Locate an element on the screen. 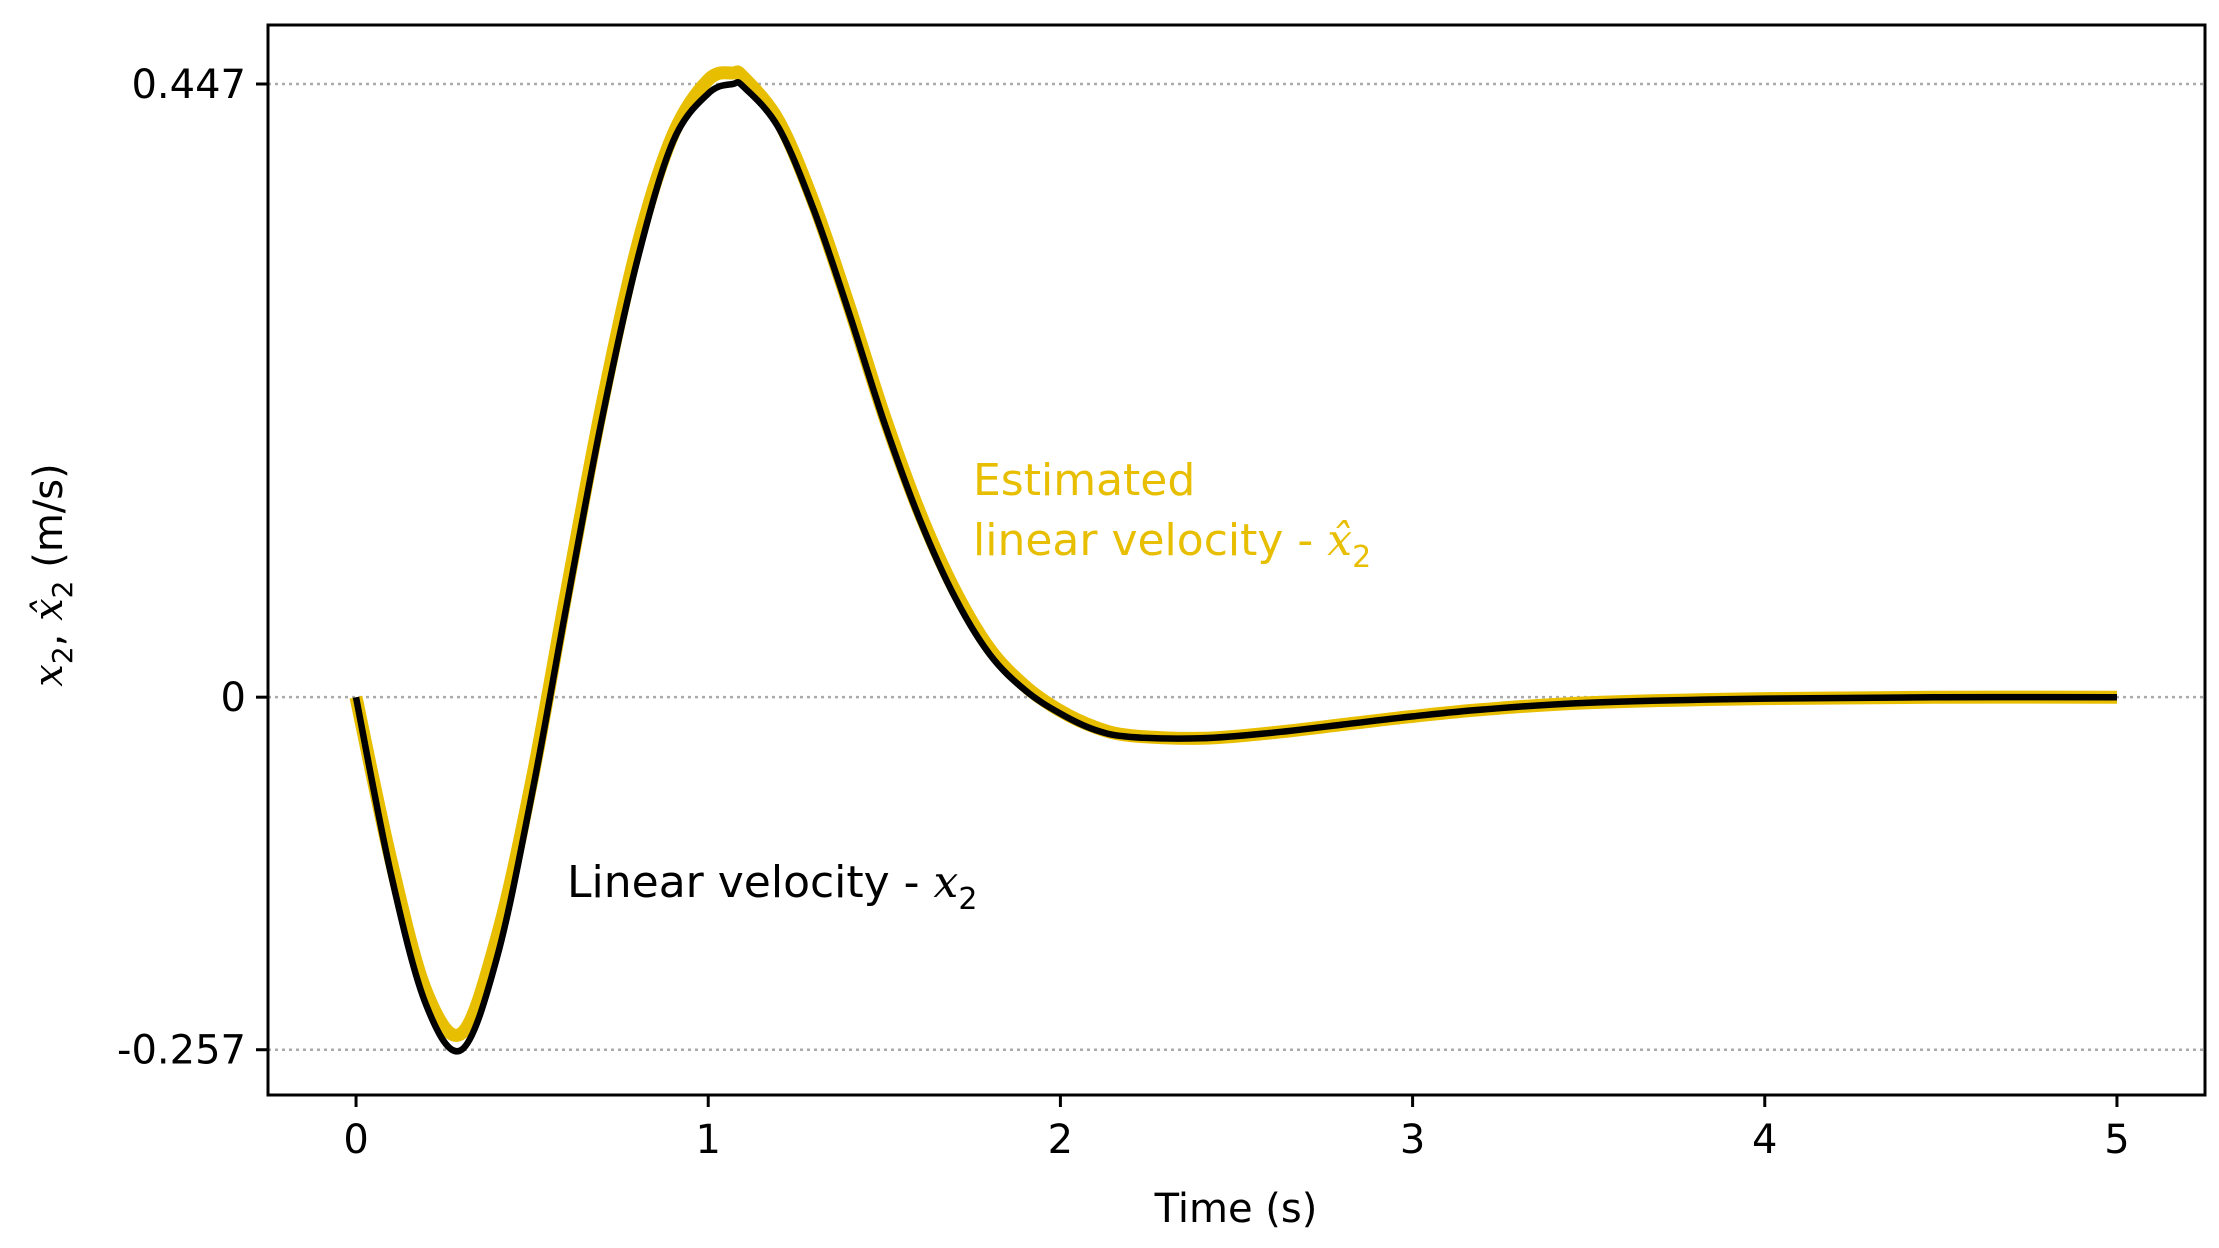  y-axis-label-var1: x is located at coordinates (49, 675).